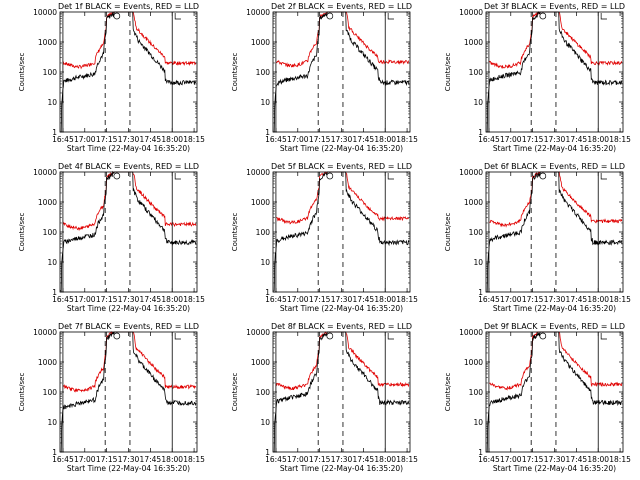 The width and height of the screenshot is (640, 480). I want to click on chart-title: Det 8f BLACK = Events, RED = LLD, so click(341, 326).